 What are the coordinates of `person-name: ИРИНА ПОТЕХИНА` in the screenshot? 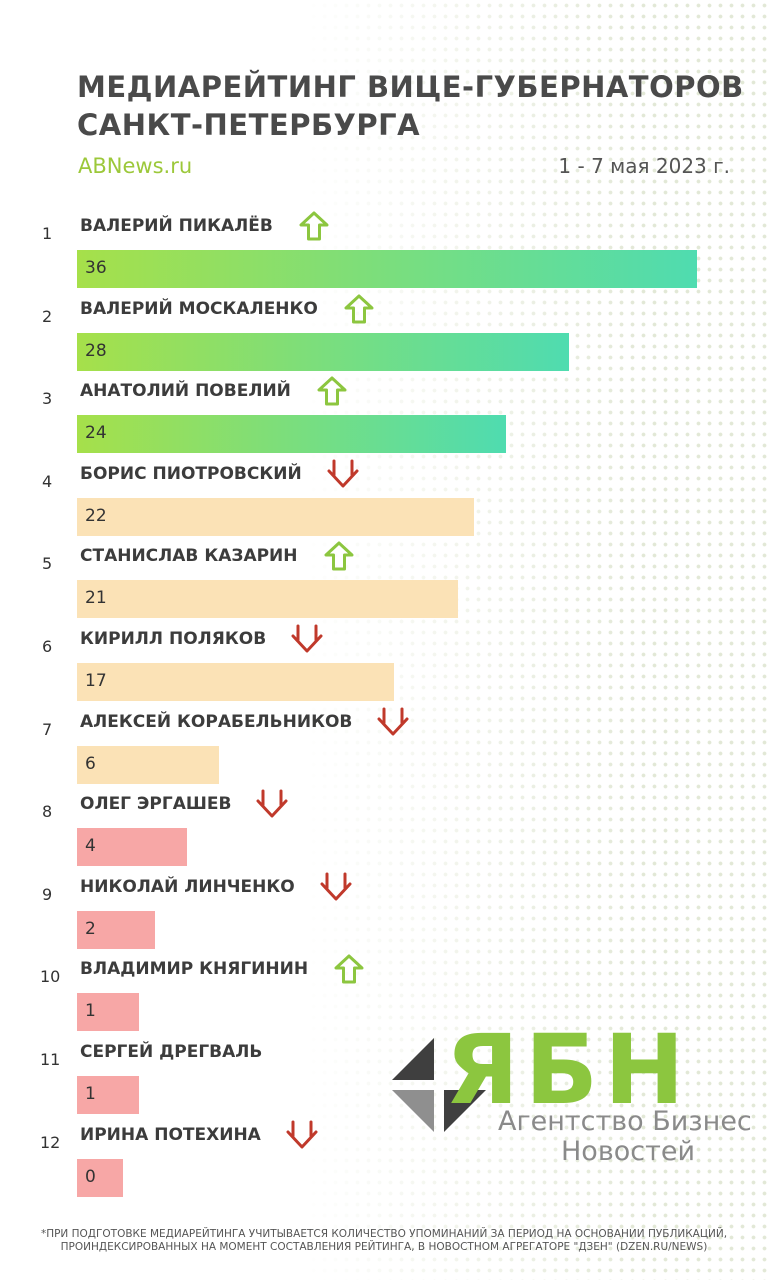 It's located at (170, 1134).